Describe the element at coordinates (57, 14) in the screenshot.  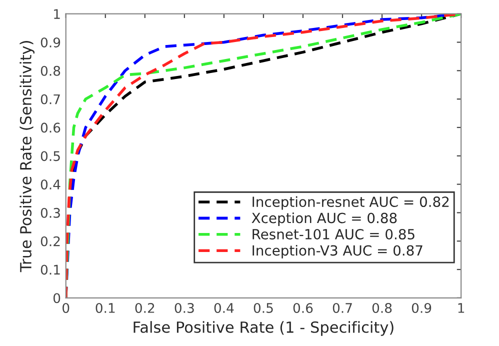
I see `y-tick-label: 1` at that location.